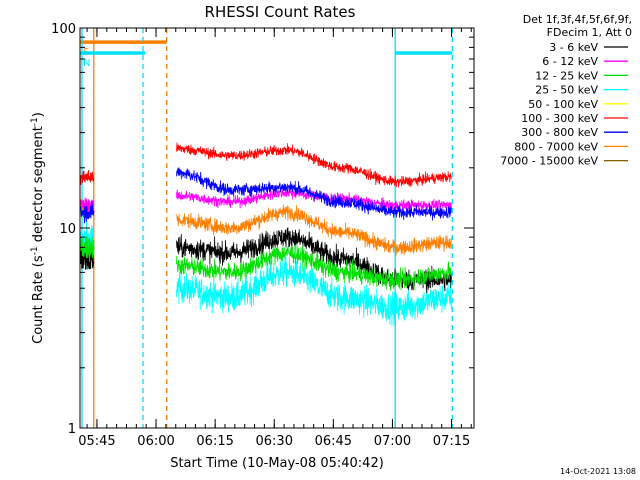 Image resolution: width=640 pixels, height=480 pixels. I want to click on x-tick-label: 06:30, so click(274, 441).